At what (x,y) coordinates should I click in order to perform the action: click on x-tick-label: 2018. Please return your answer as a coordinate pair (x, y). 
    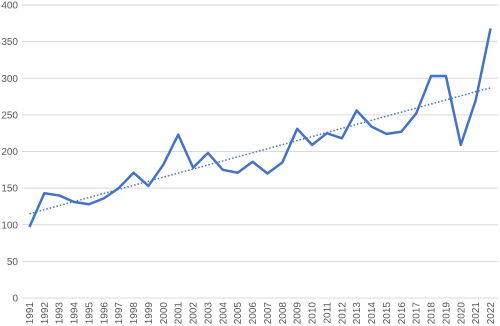
    Looking at the image, I should click on (432, 313).